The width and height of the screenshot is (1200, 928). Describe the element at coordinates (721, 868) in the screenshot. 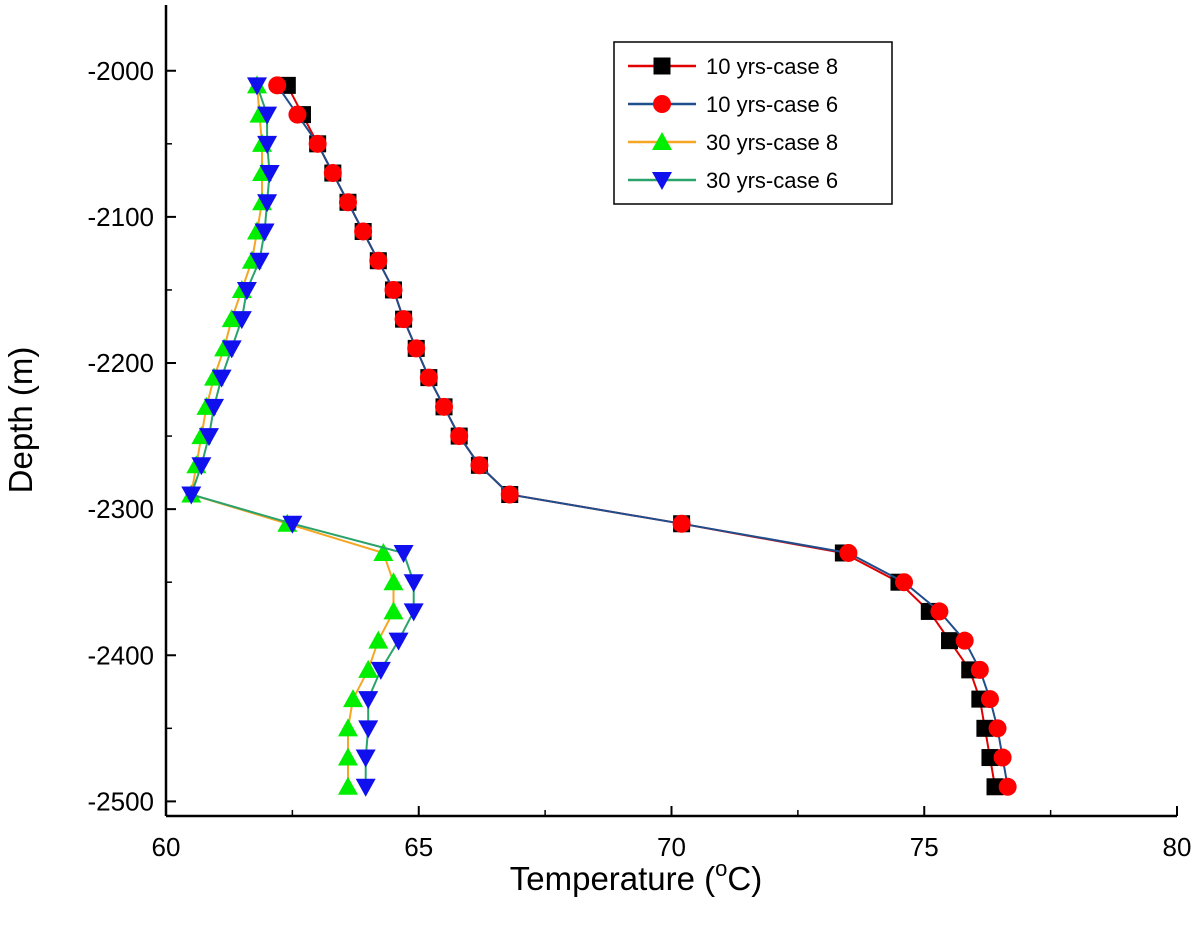

I see `x-axis-title-sup: o` at that location.